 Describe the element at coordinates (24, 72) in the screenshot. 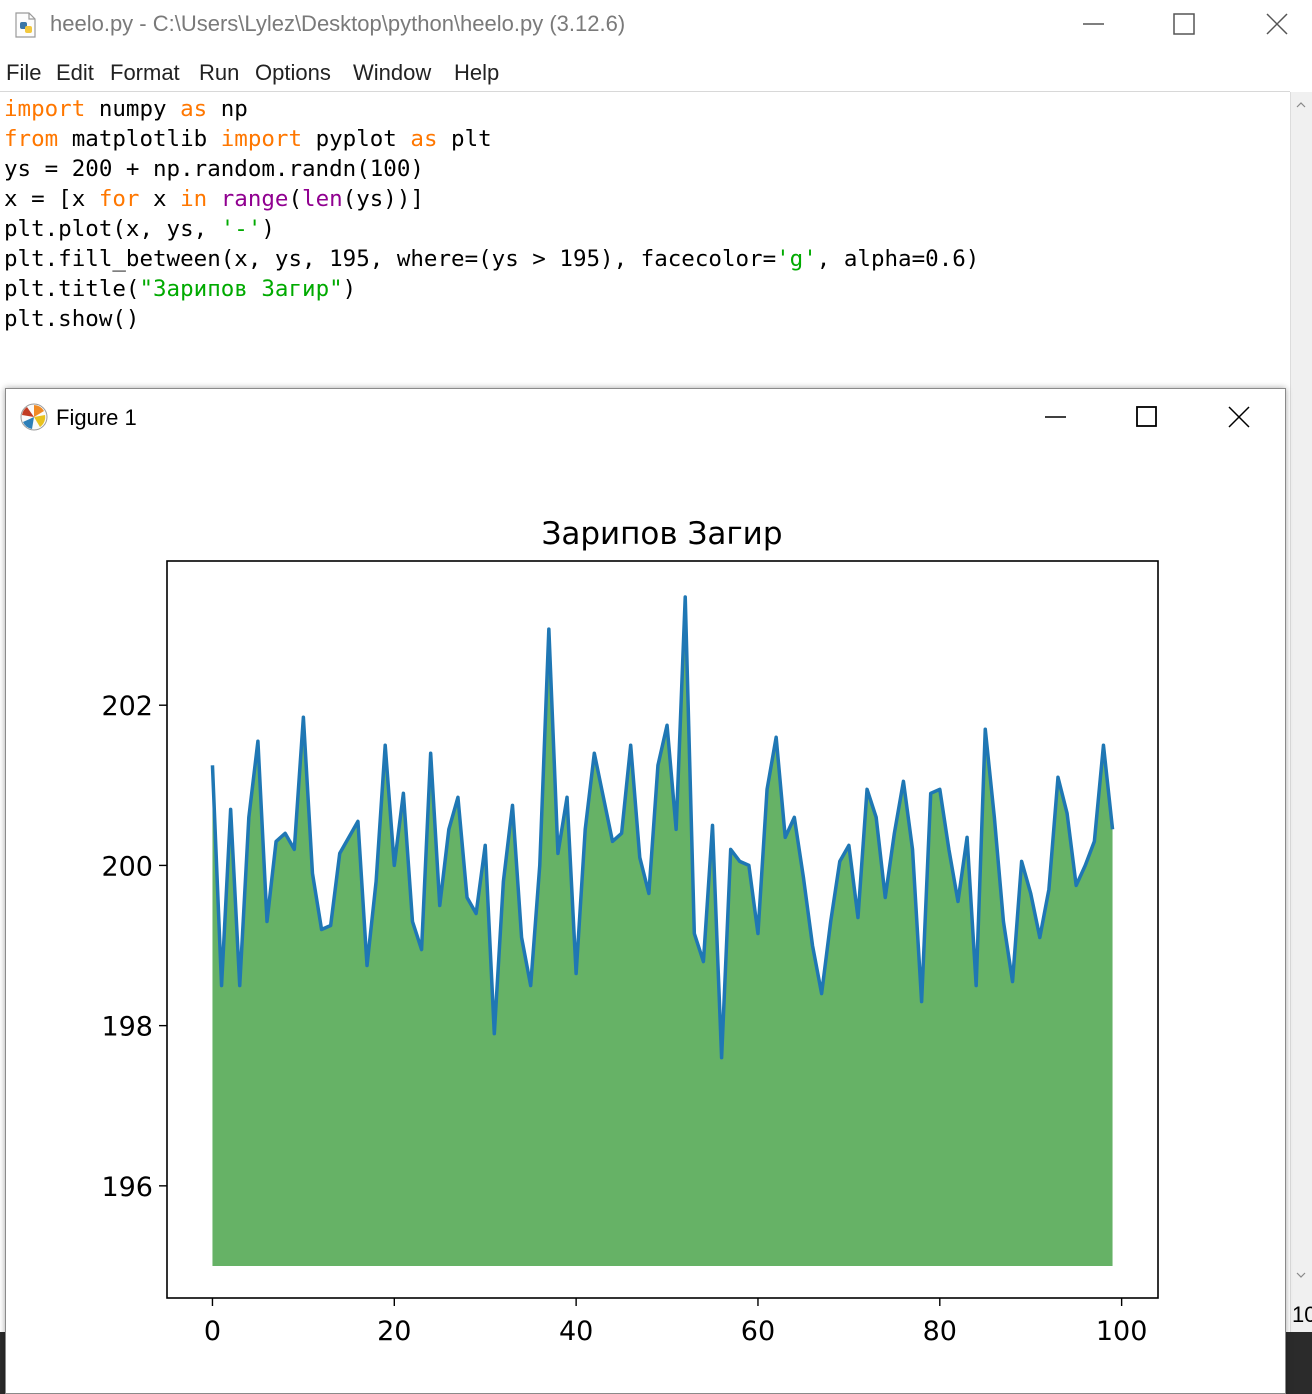

I see `menu-file: File` at that location.